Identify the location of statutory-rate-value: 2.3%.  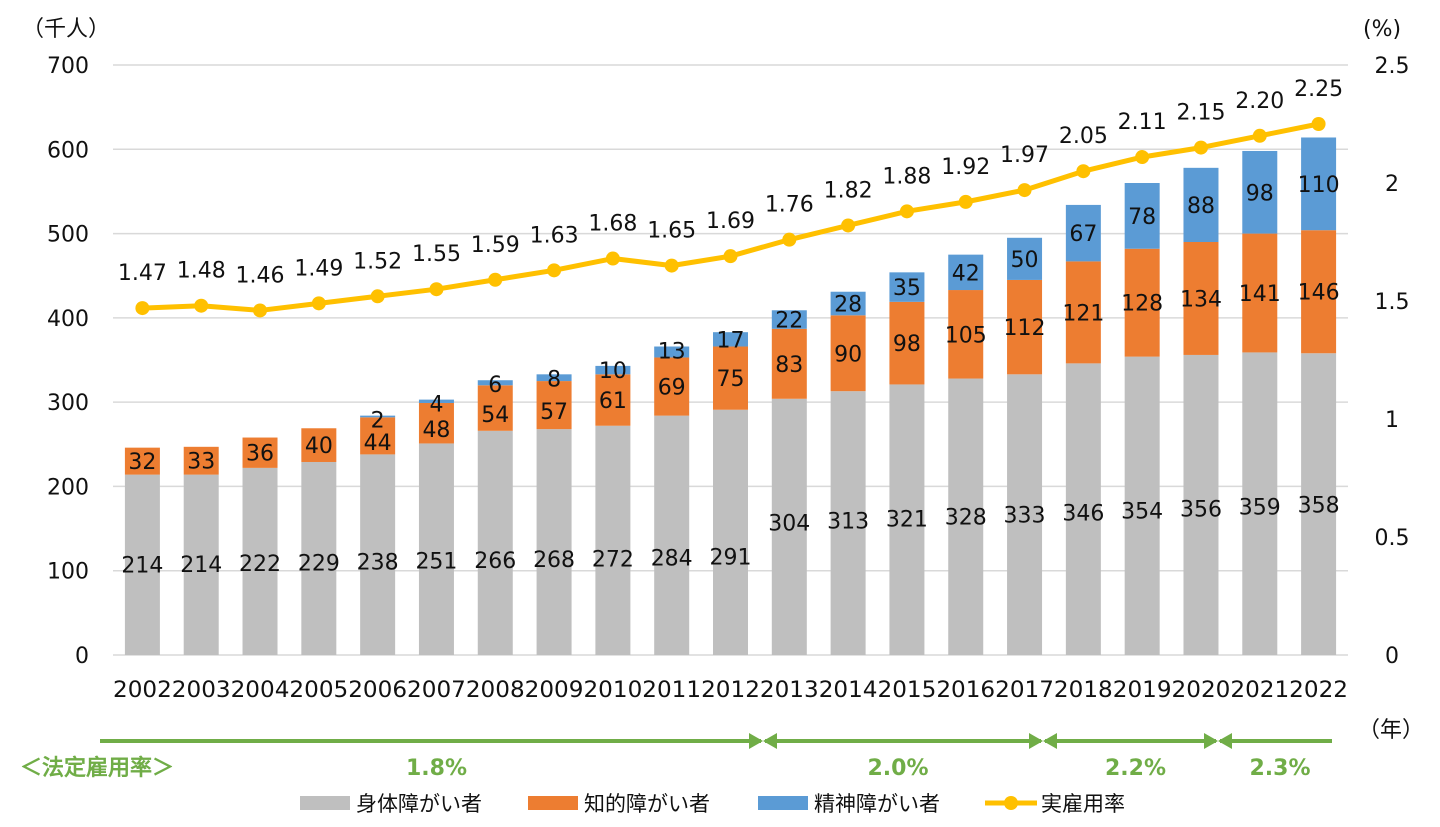
(1279, 768).